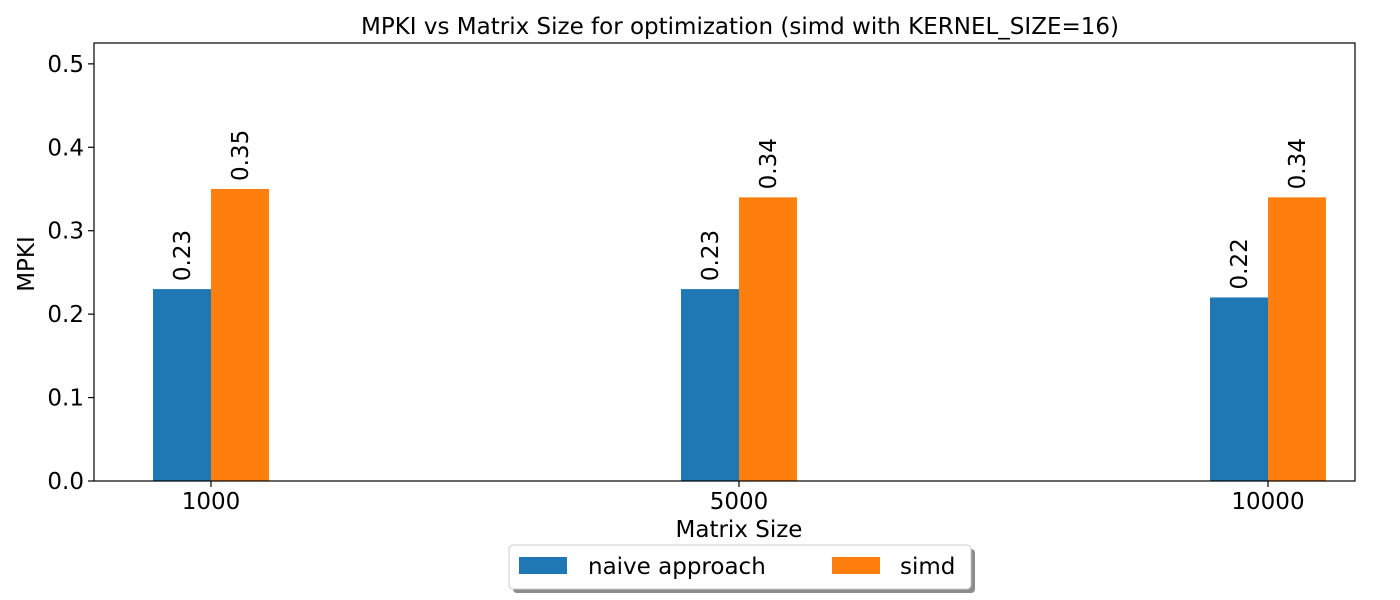 The image size is (1400, 600). Describe the element at coordinates (211, 502) in the screenshot. I see `x-tick-label: 1000` at that location.